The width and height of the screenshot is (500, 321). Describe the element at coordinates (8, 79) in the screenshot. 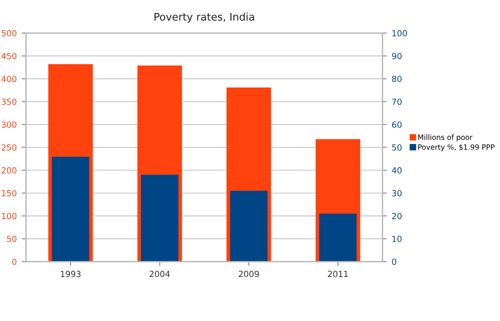

I see `y-tick-label: 400` at that location.